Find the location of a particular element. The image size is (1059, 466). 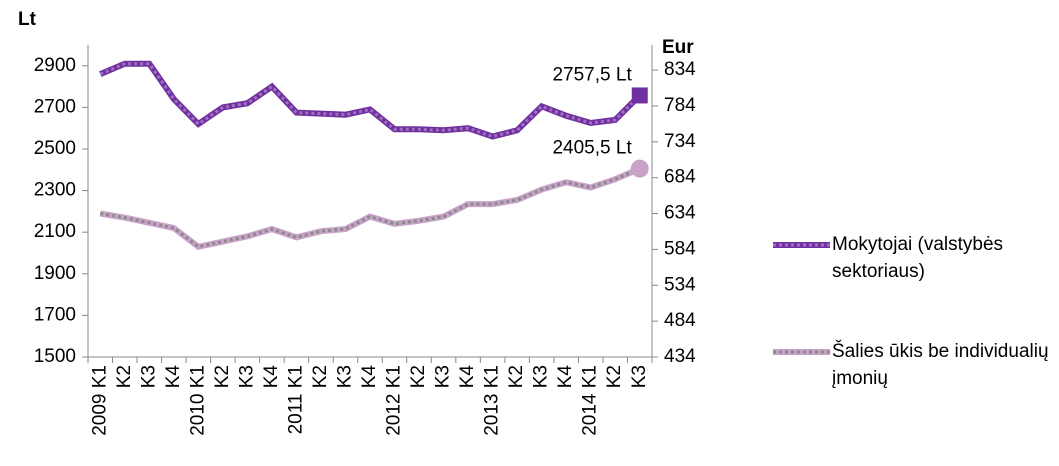

legend-label: Mokytojai (valstybės sektoriaus) is located at coordinates (918, 258).